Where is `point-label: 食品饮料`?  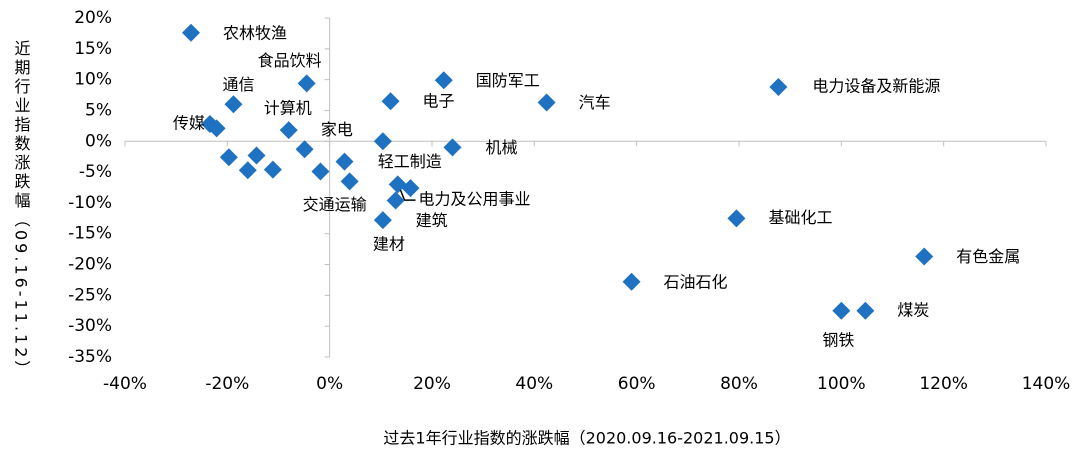 point-label: 食品饮料 is located at coordinates (290, 60).